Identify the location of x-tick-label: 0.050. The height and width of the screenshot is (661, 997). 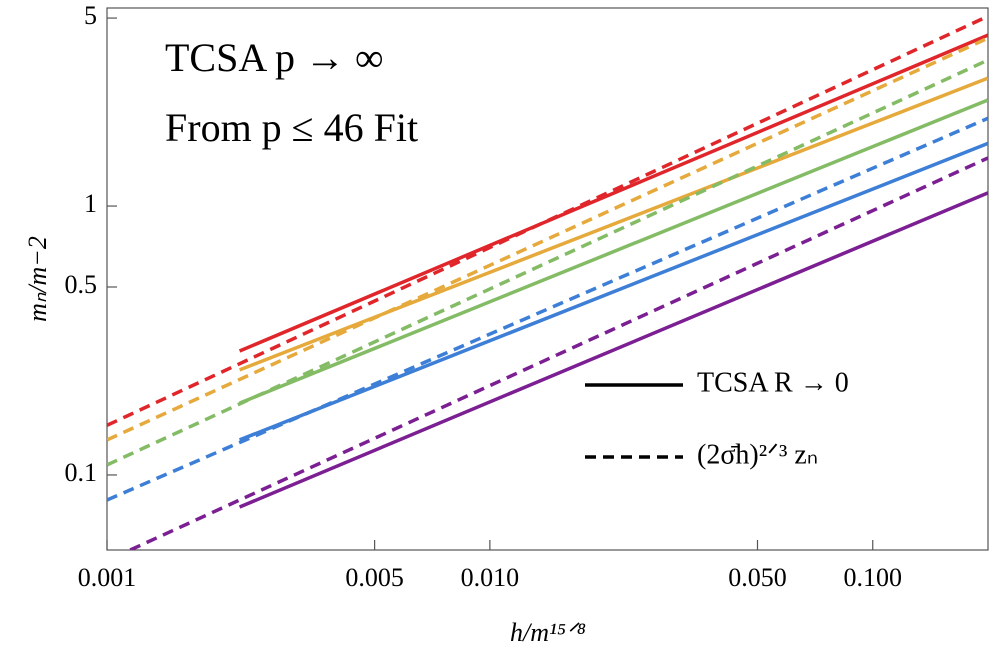
(757, 577).